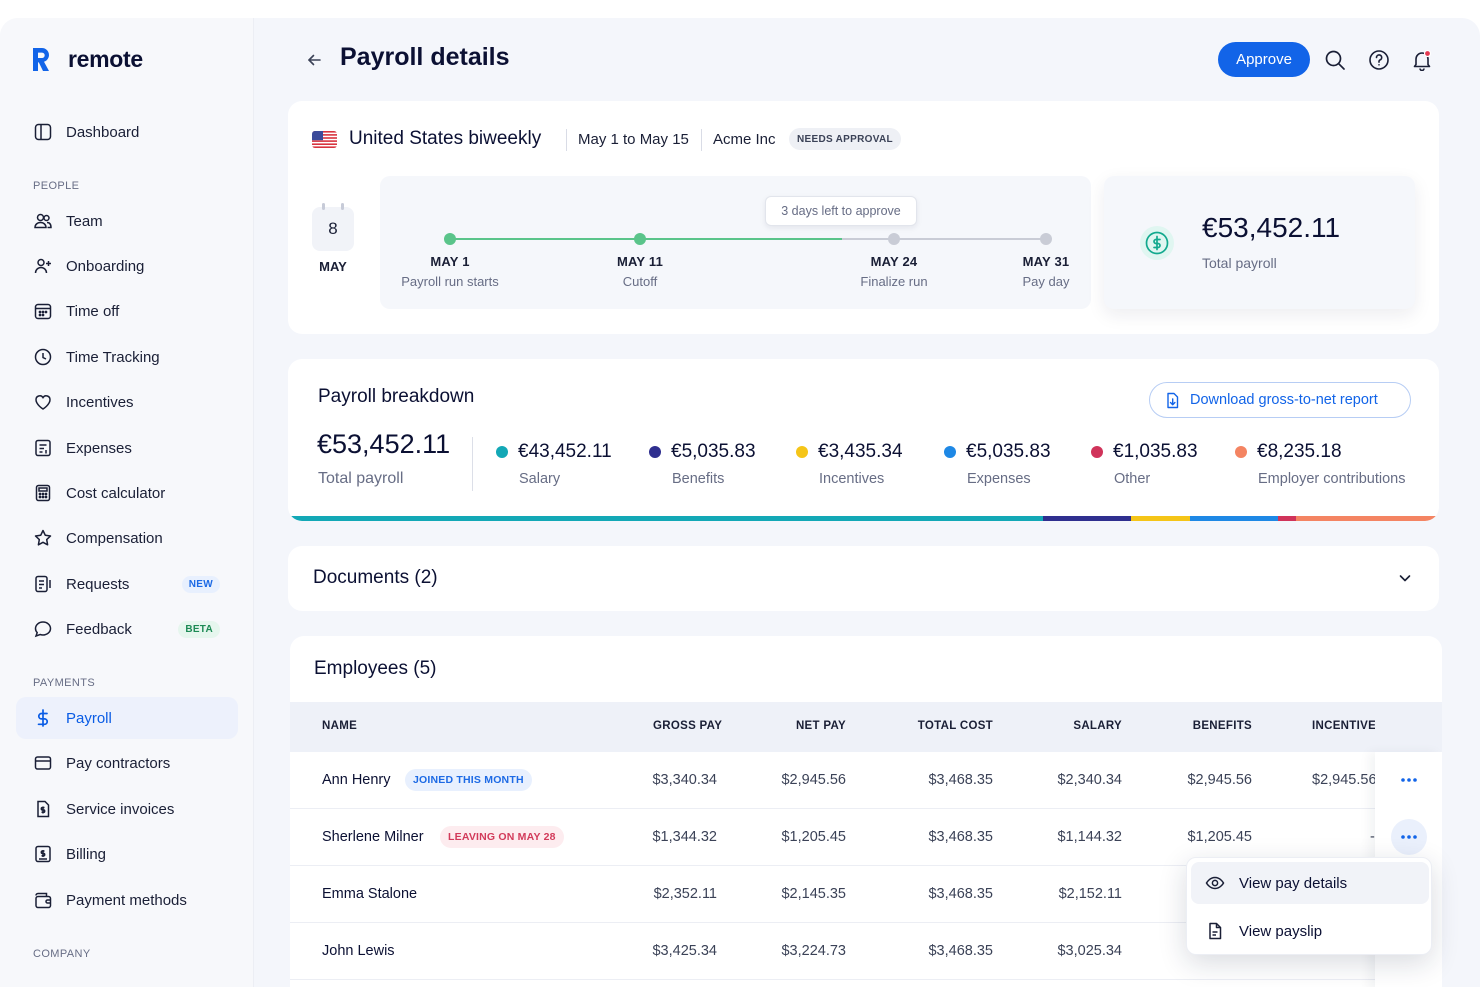 Image resolution: width=1480 pixels, height=987 pixels. Describe the element at coordinates (127, 854) in the screenshot. I see `sidebar-item-billing: Billing` at that location.